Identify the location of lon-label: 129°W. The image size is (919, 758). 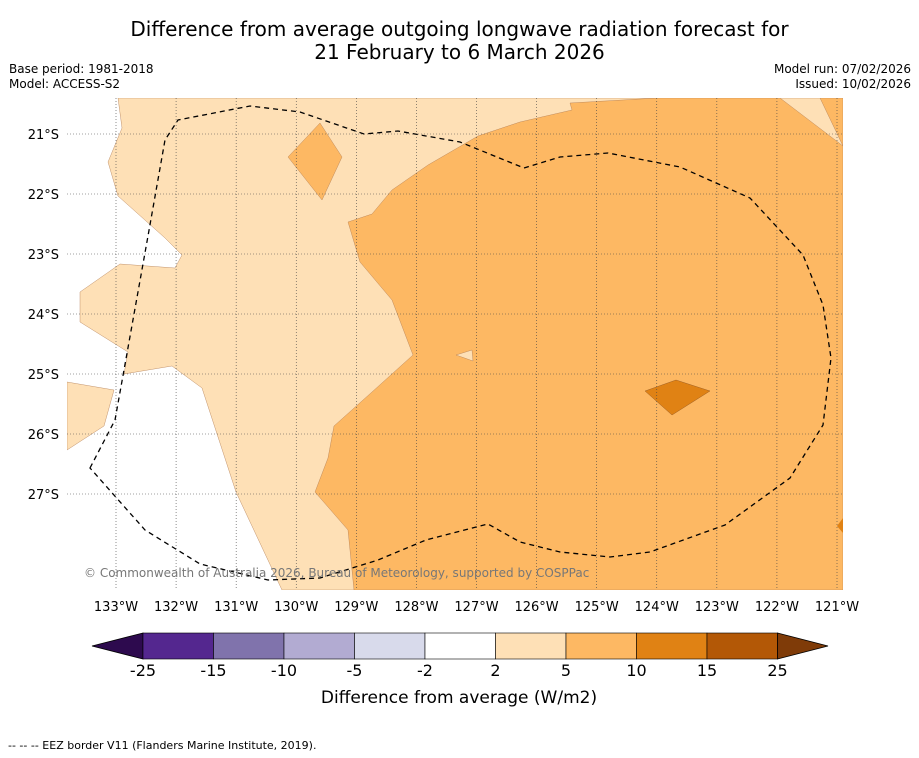
(356, 607).